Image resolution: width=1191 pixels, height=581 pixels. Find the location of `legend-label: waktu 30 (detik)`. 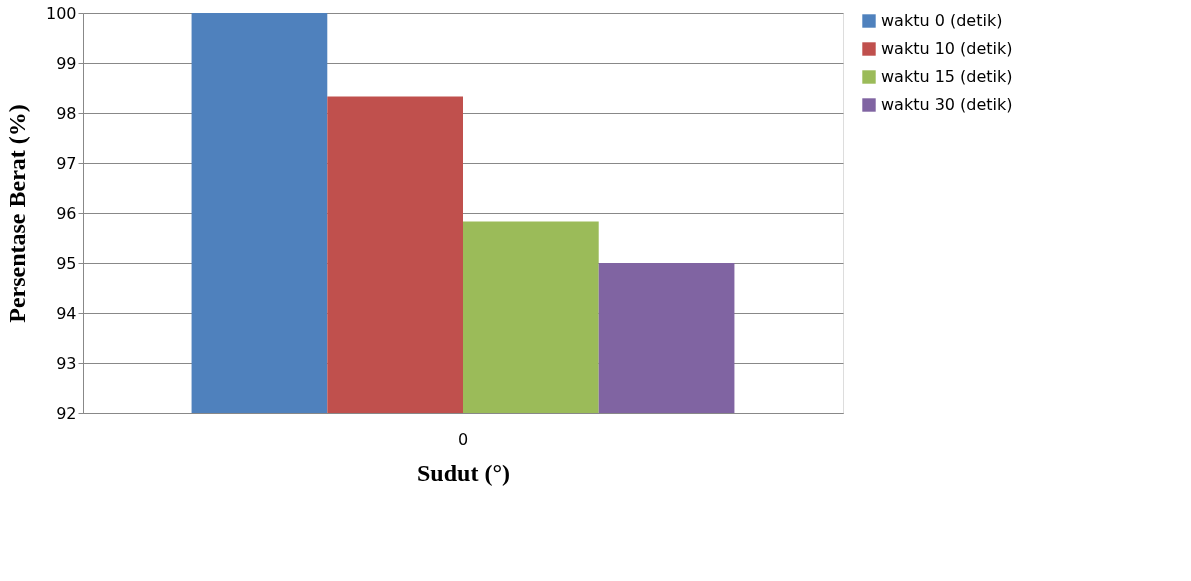

legend-label: waktu 30 (detik) is located at coordinates (947, 104).